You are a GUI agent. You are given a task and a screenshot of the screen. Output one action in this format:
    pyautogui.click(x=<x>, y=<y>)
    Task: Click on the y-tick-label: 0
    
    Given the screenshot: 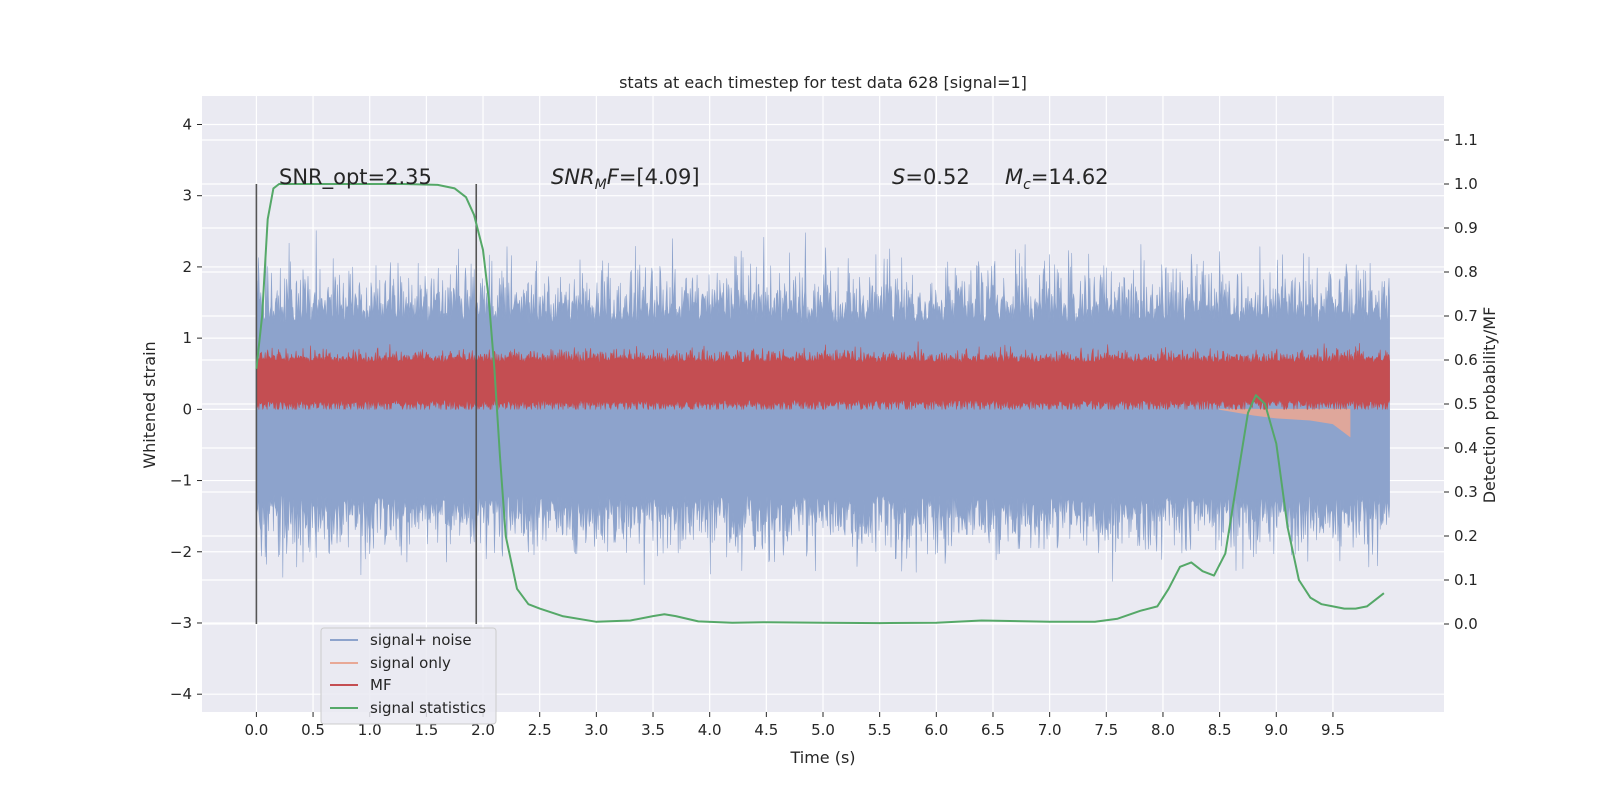 What is the action you would take?
    pyautogui.click(x=187, y=409)
    